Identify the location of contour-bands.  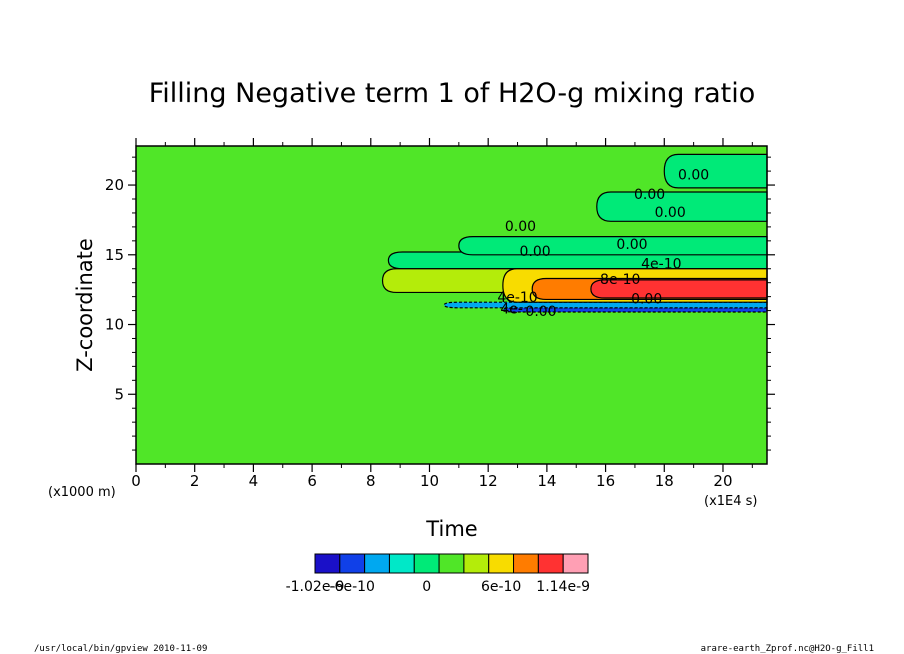
(574, 233).